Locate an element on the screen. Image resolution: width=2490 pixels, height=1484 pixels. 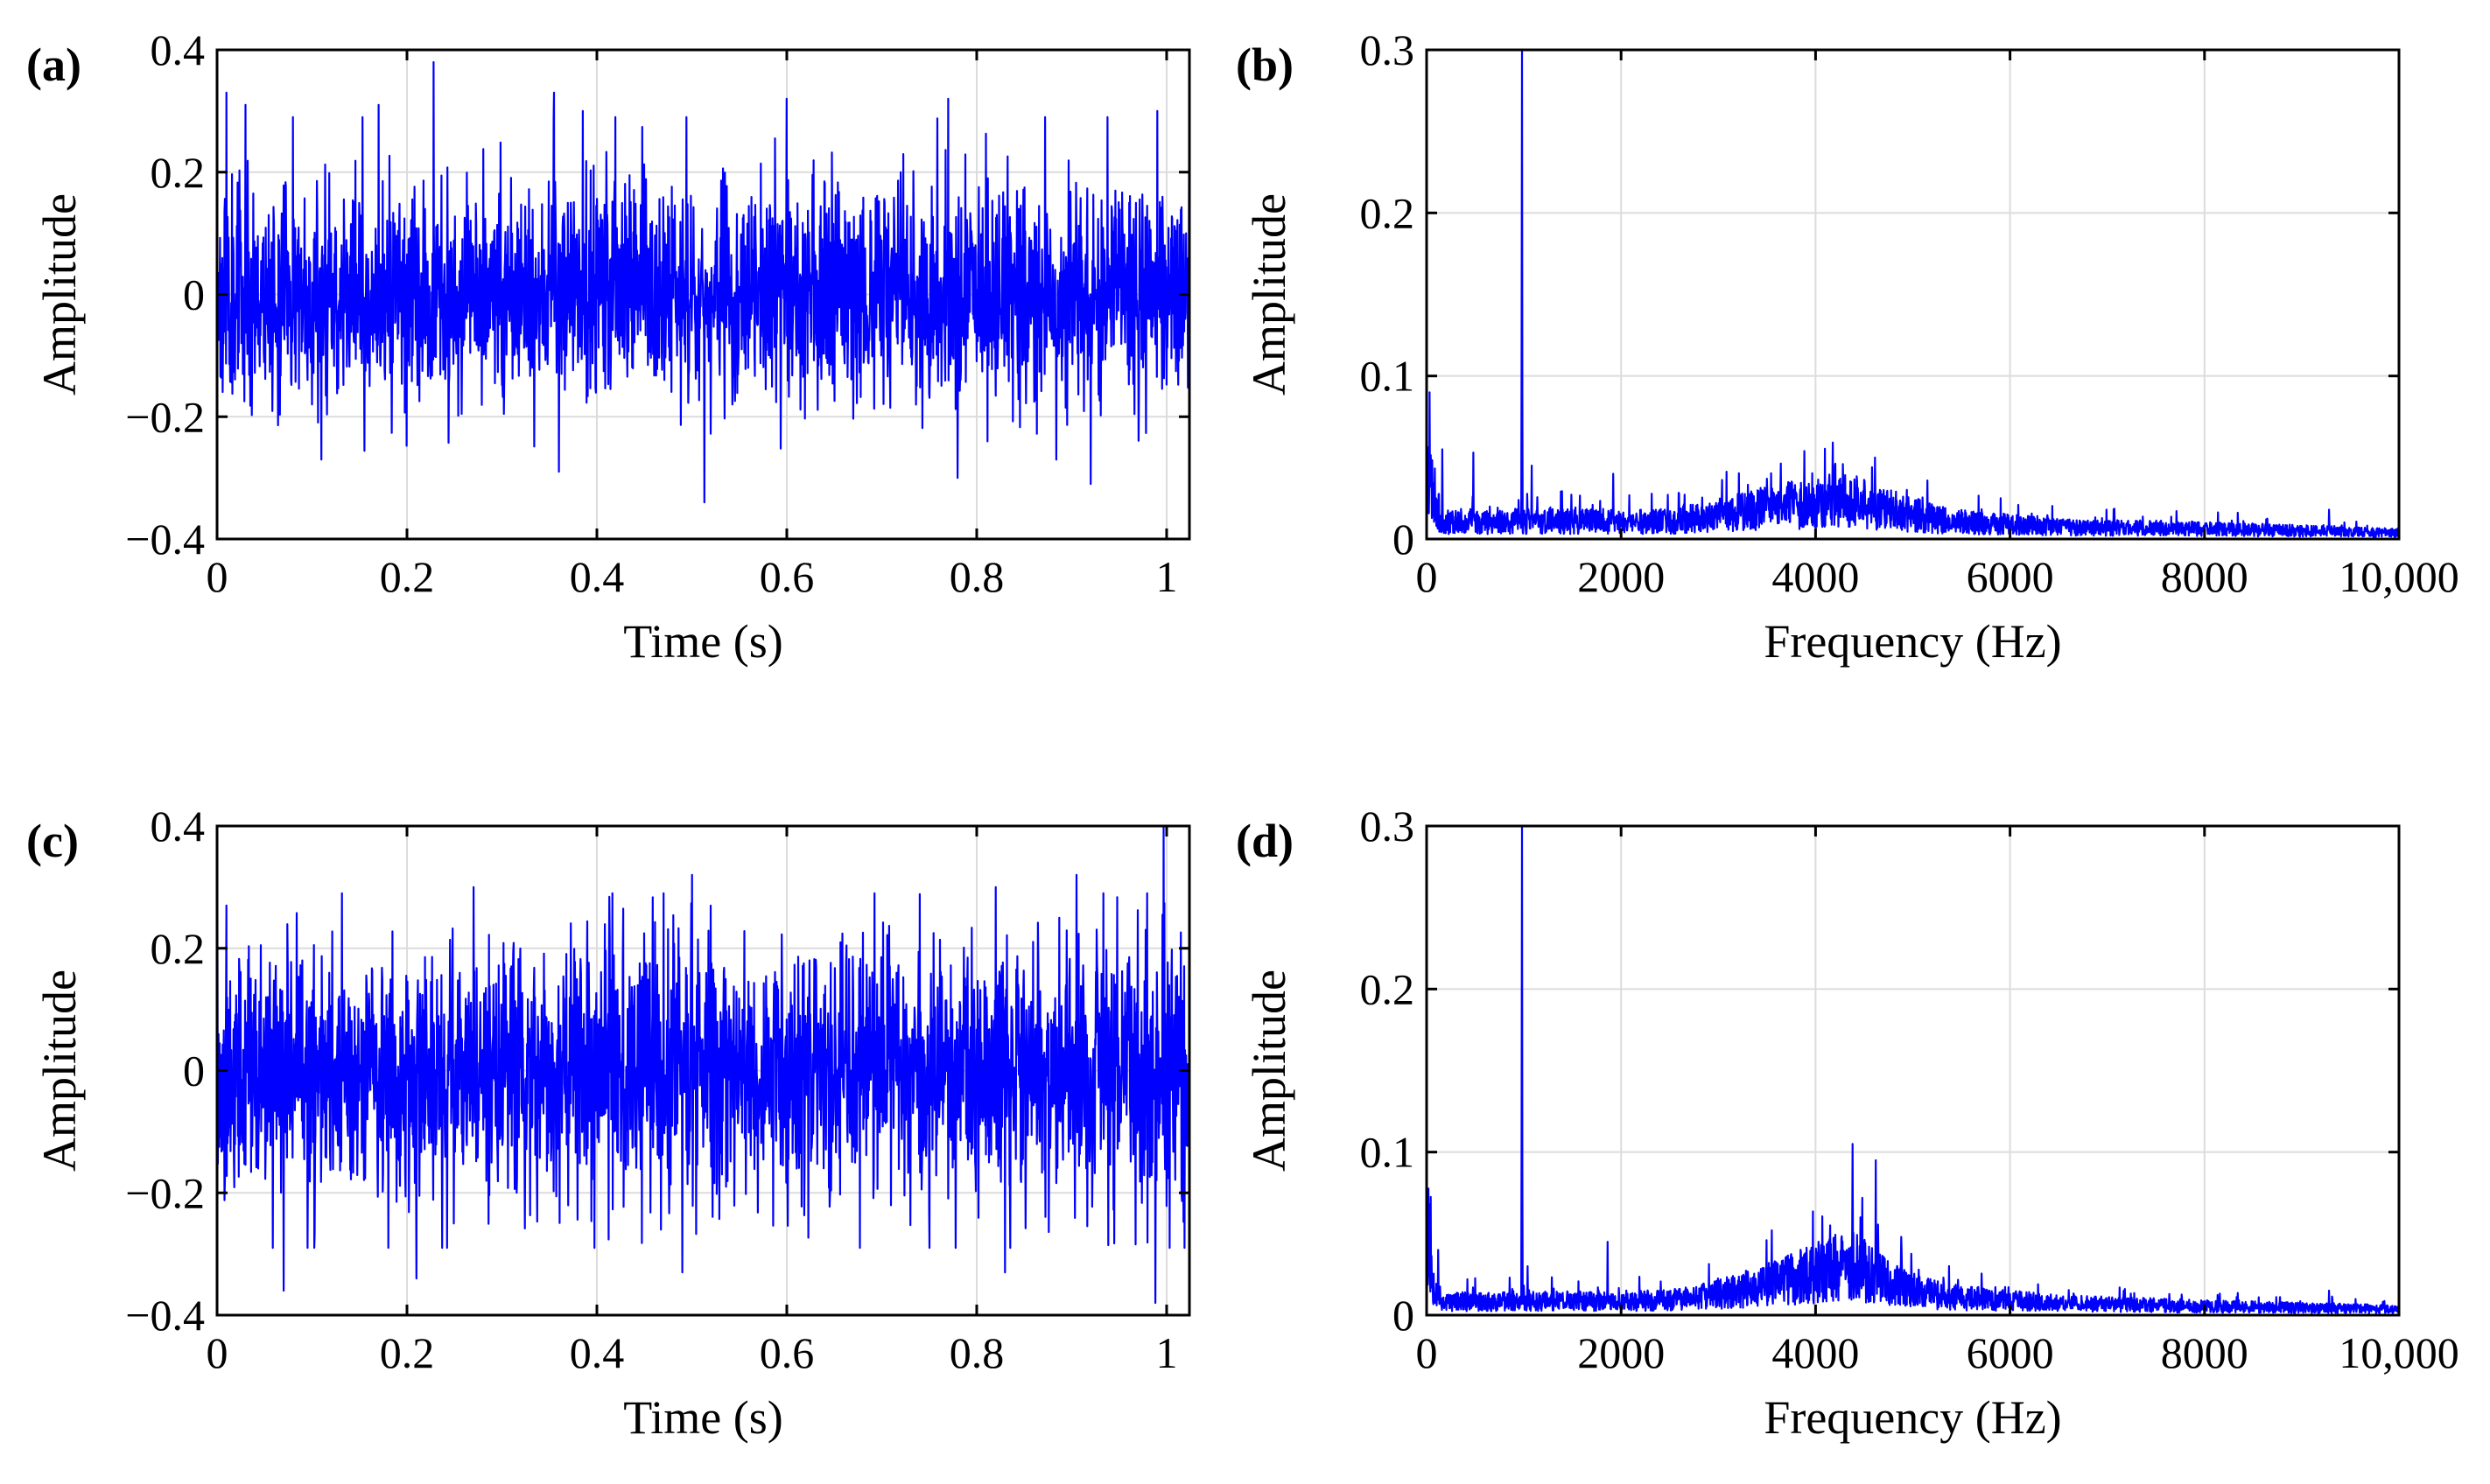
series-line-c is located at coordinates (703, 1065).